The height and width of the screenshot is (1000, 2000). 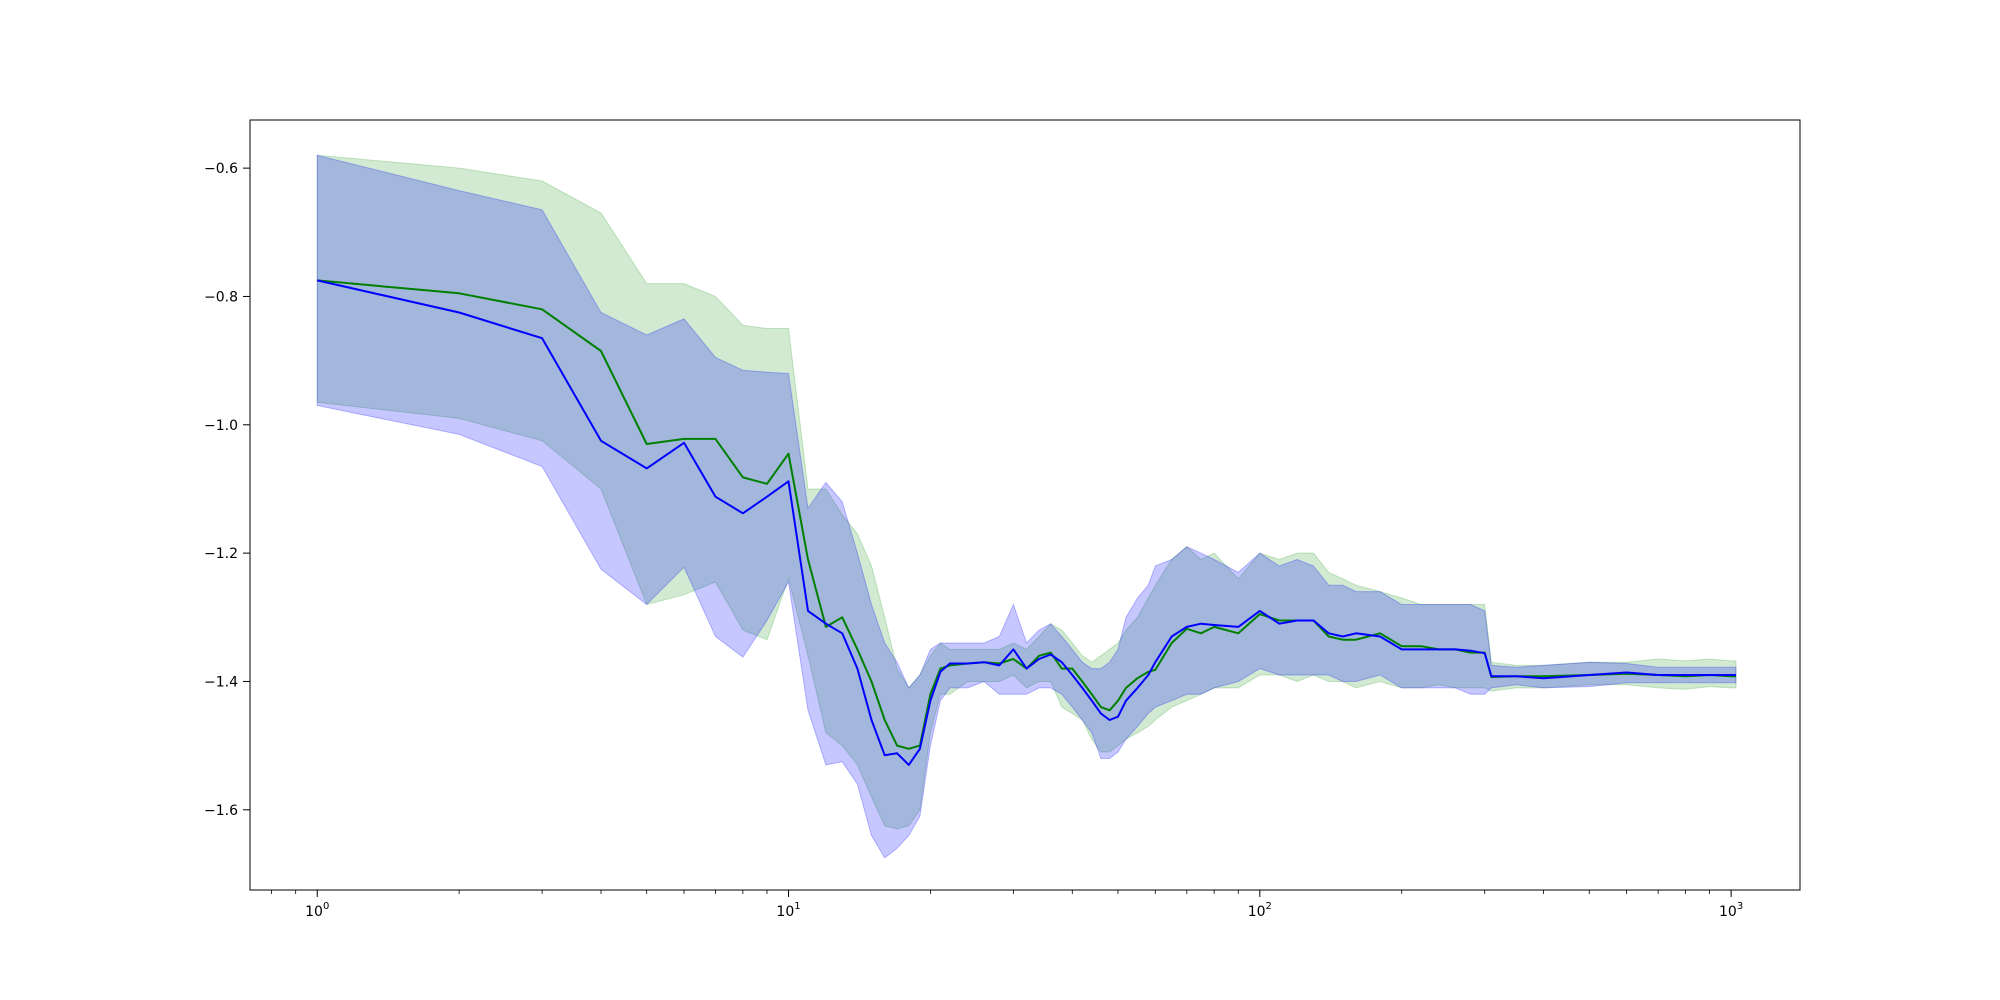 I want to click on y-tick-label: −1.2, so click(x=221, y=554).